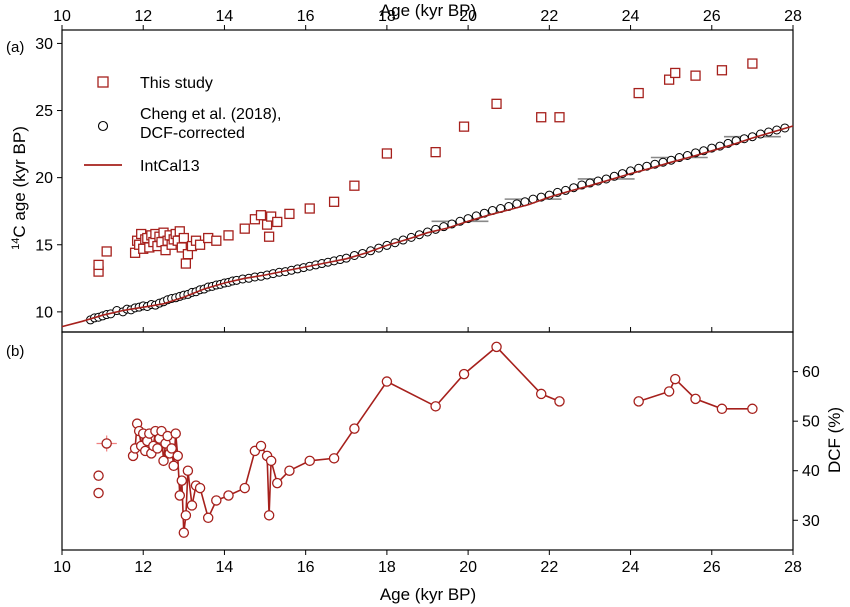 Image resolution: width=850 pixels, height=607 pixels. What do you see at coordinates (806, 447) in the screenshot?
I see `panel-b-yticks: 30 40 50 60` at bounding box center [806, 447].